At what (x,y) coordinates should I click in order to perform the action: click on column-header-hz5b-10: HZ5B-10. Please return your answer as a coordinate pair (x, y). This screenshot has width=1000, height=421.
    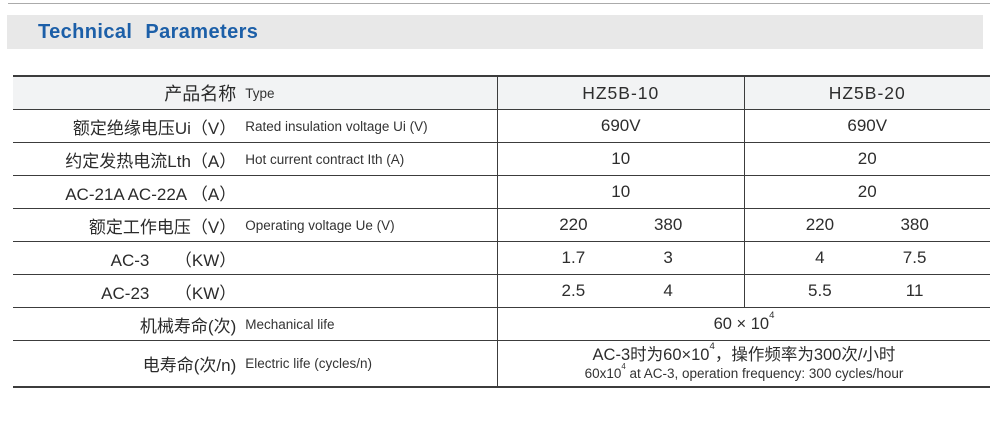
    Looking at the image, I should click on (620, 93).